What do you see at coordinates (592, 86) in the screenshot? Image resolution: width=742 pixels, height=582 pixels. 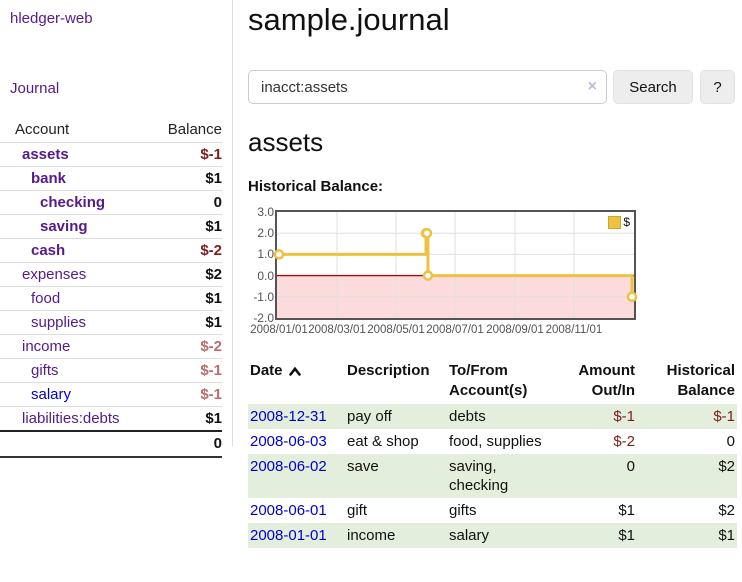 I see `clear-search-icon: ×` at bounding box center [592, 86].